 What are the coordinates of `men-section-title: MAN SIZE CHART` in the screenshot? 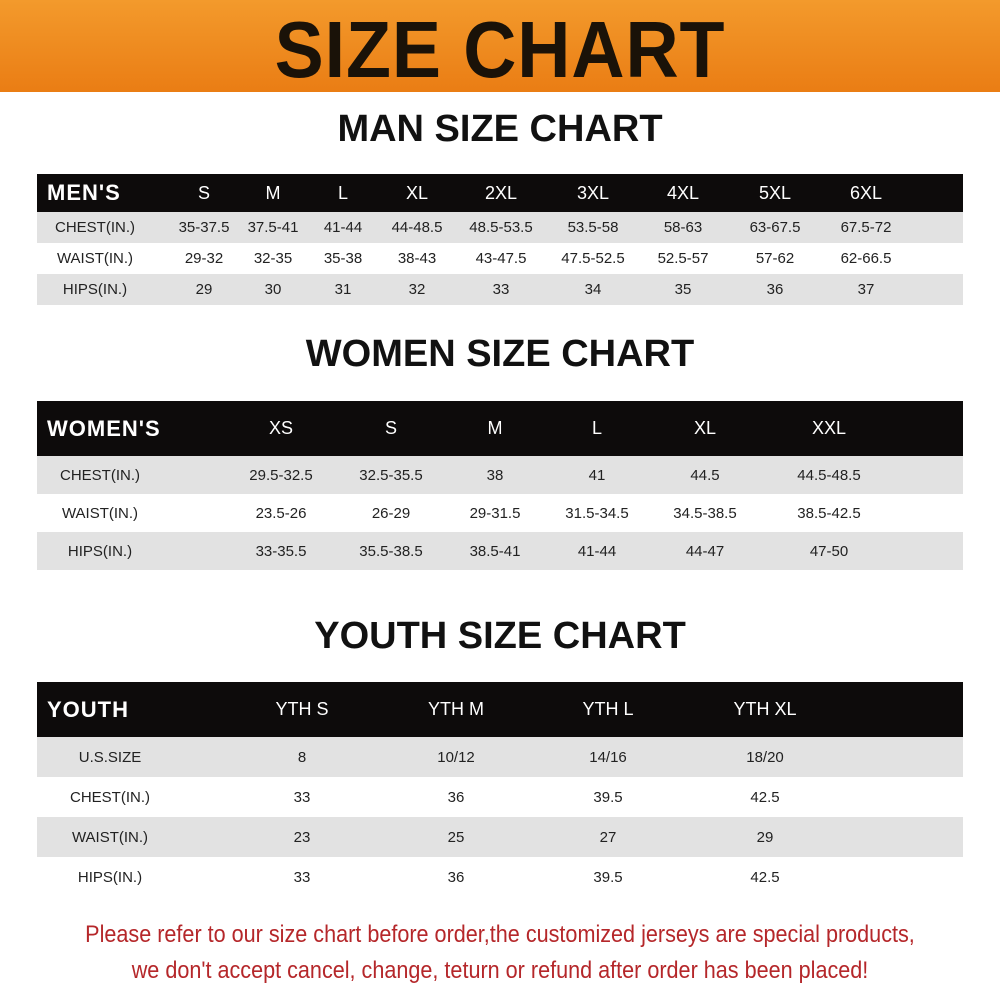 It's located at (500, 129).